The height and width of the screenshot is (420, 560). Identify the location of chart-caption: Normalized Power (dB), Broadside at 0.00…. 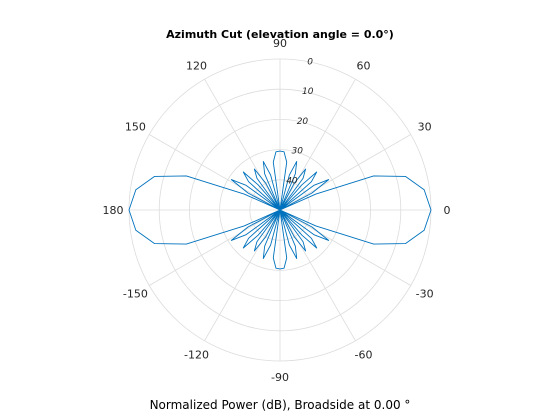
(280, 405).